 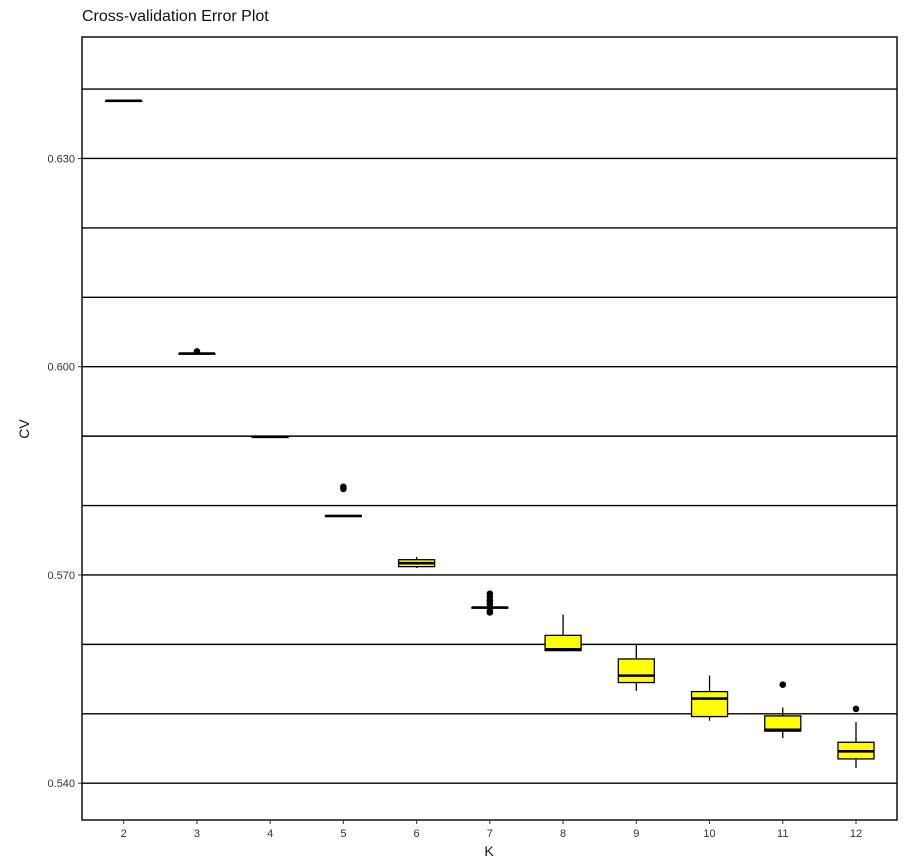 I want to click on iqr-box-k8, so click(x=563, y=643).